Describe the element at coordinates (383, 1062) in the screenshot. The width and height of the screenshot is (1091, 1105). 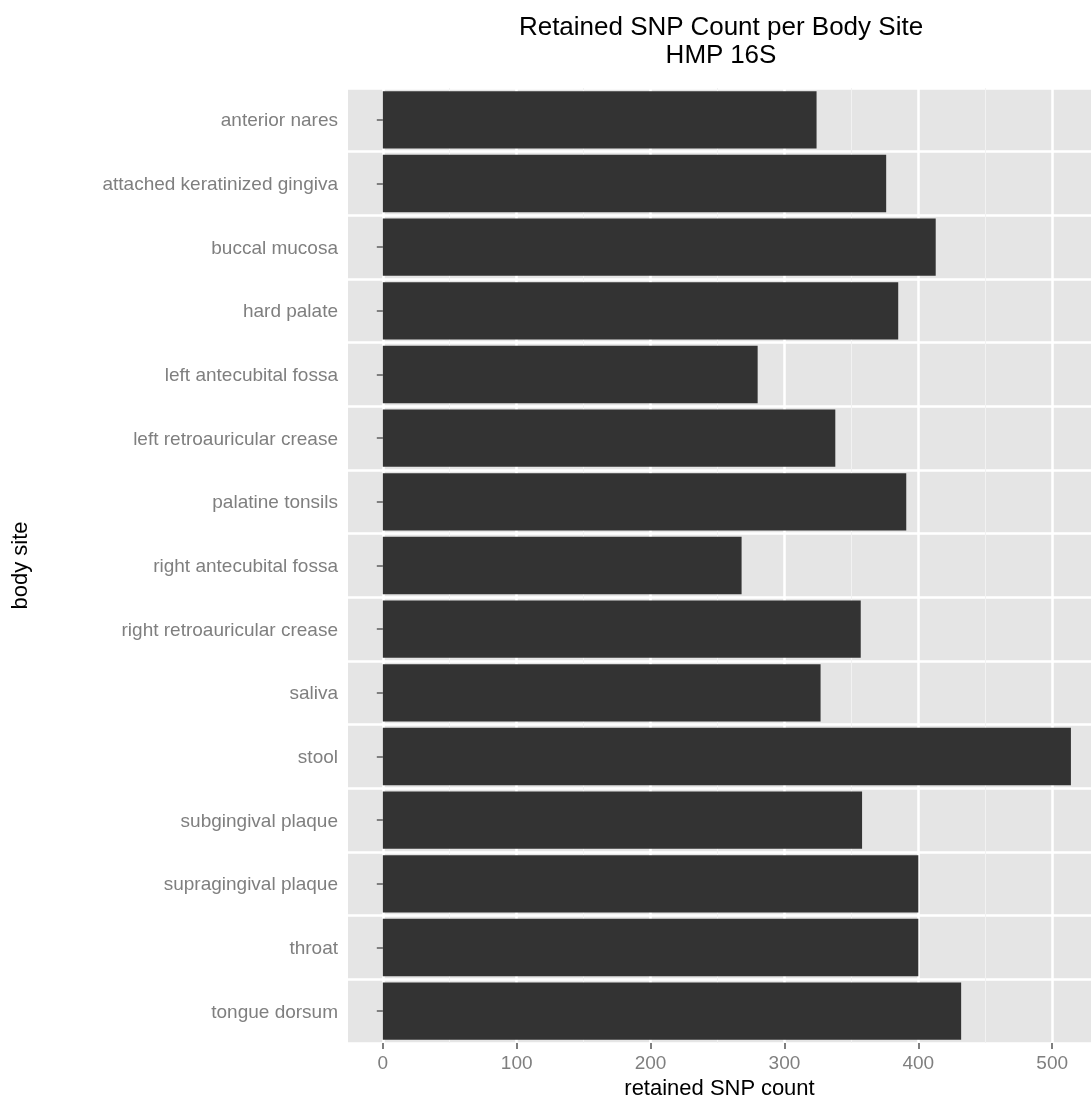
I see `x-tick-label: 0` at that location.